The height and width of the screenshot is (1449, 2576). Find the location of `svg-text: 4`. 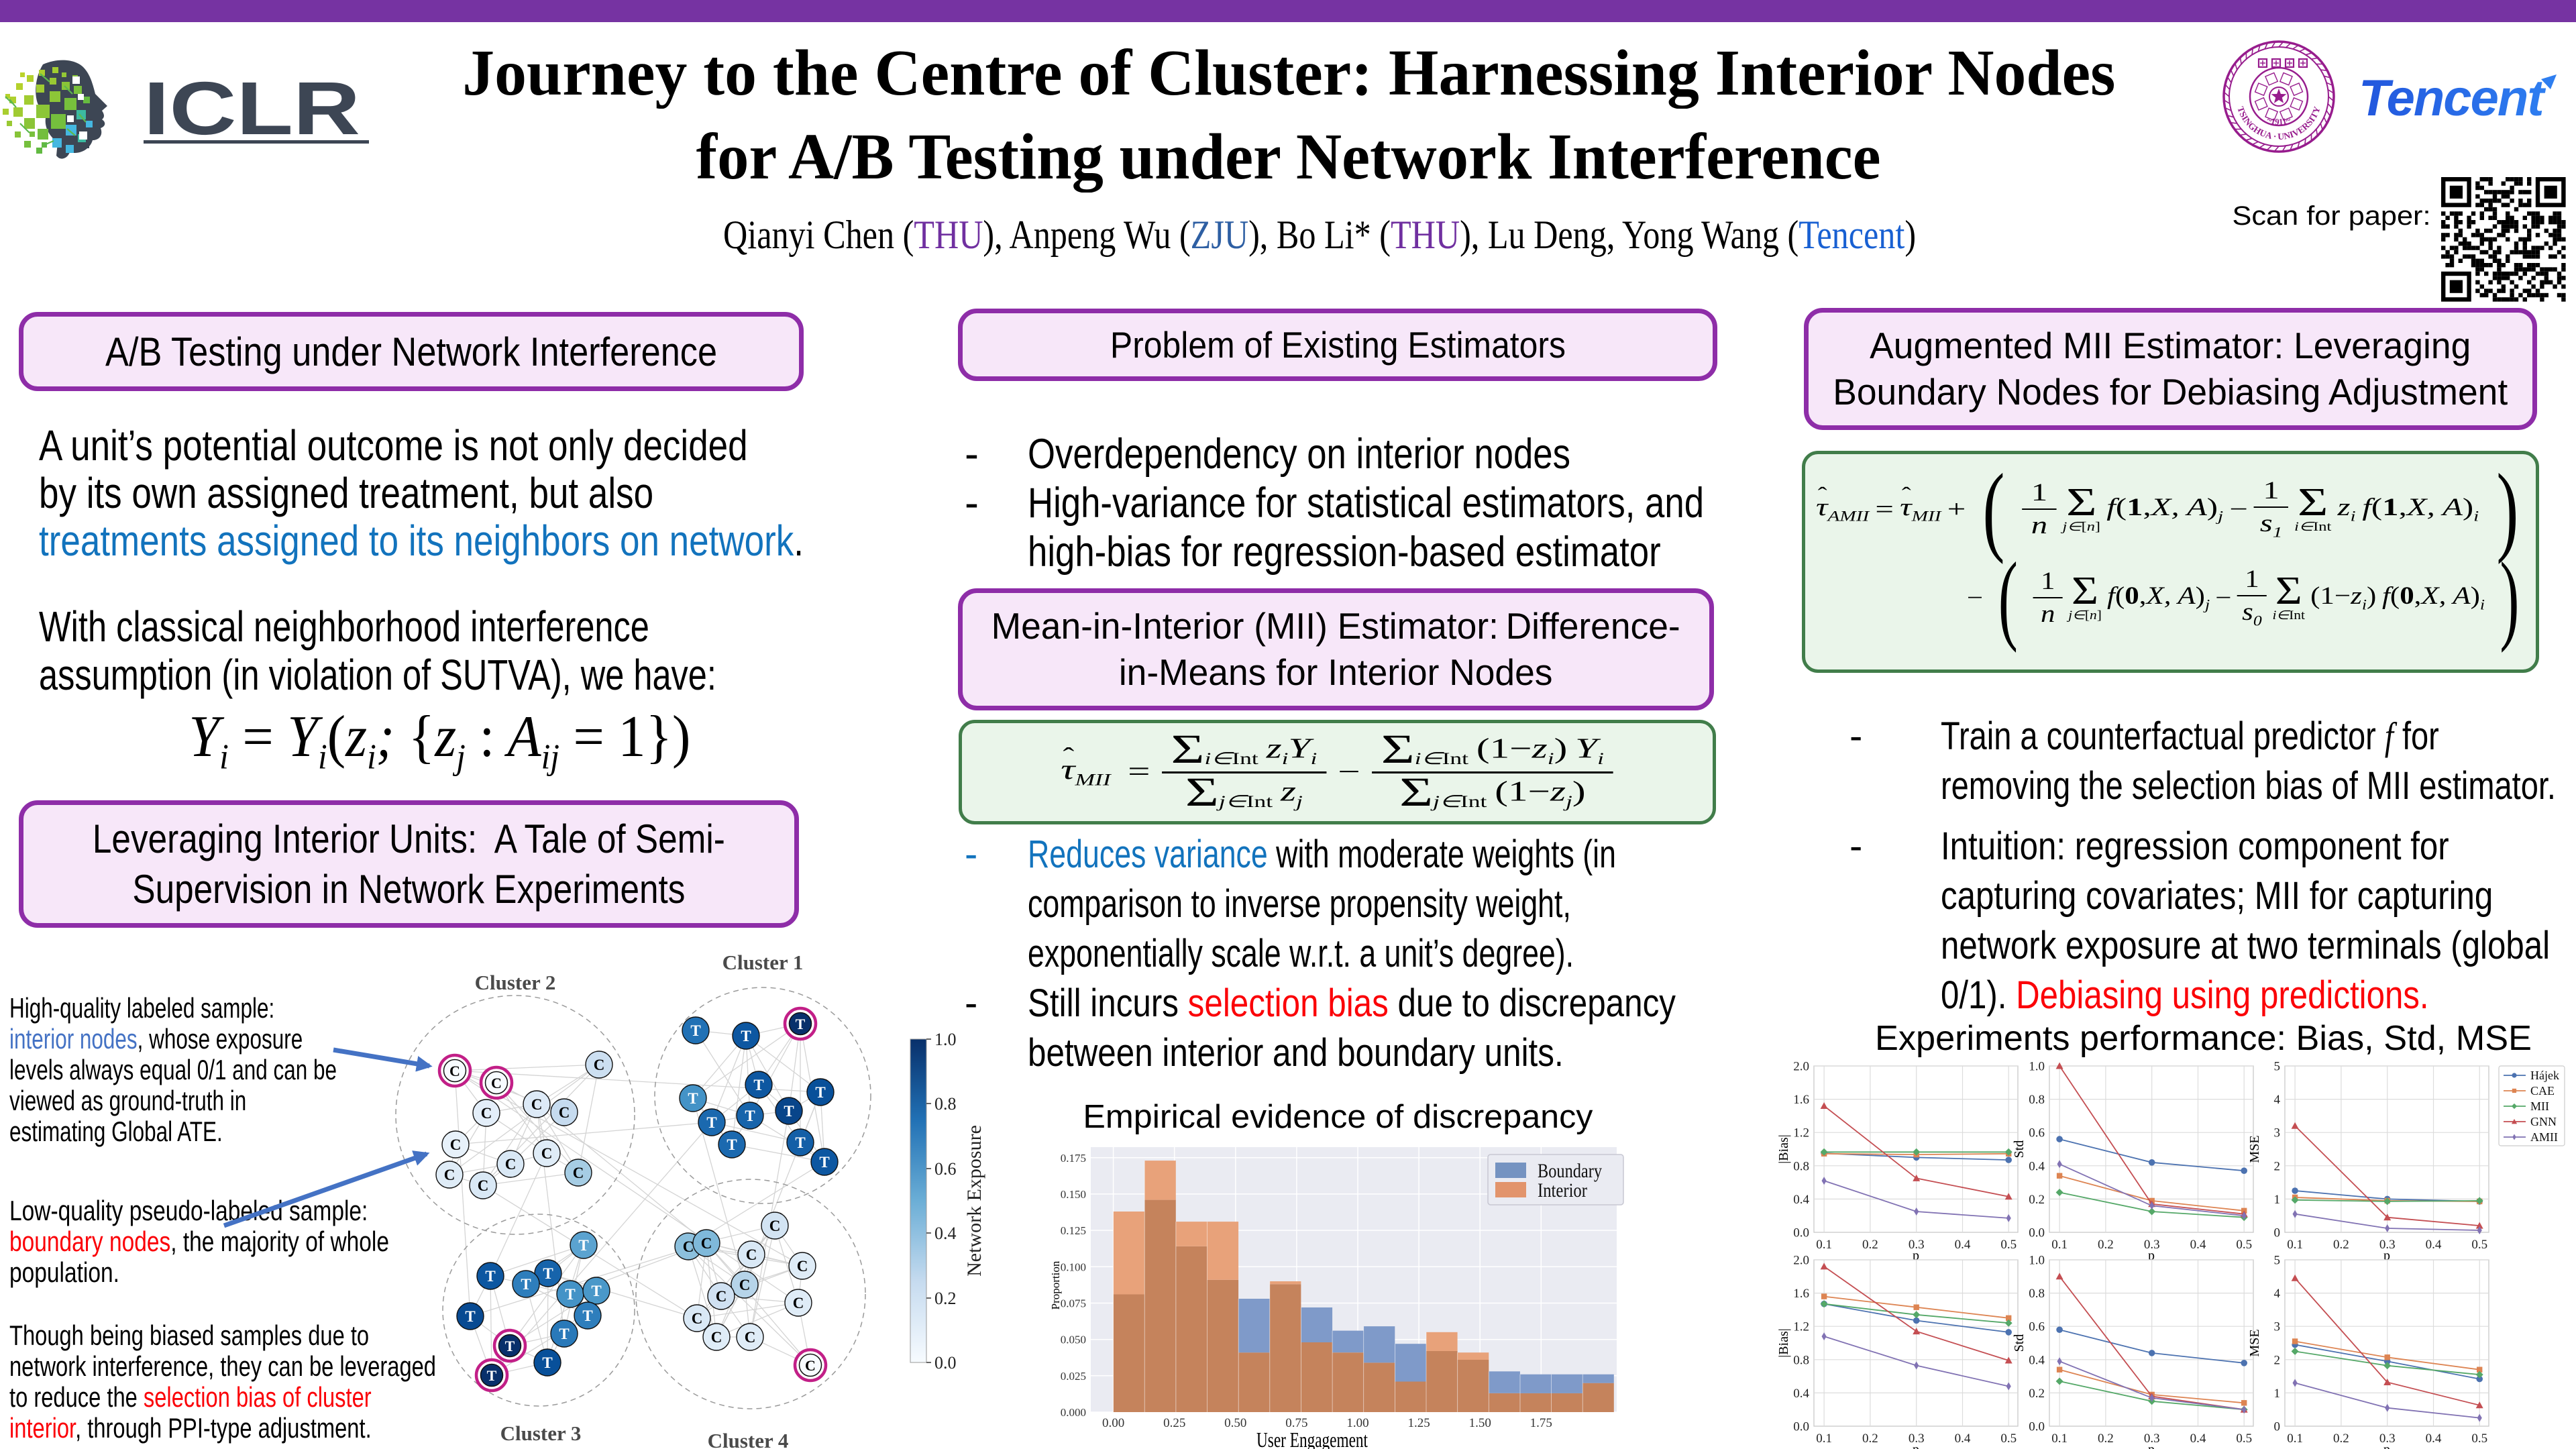

svg-text: 4 is located at coordinates (2277, 1294).